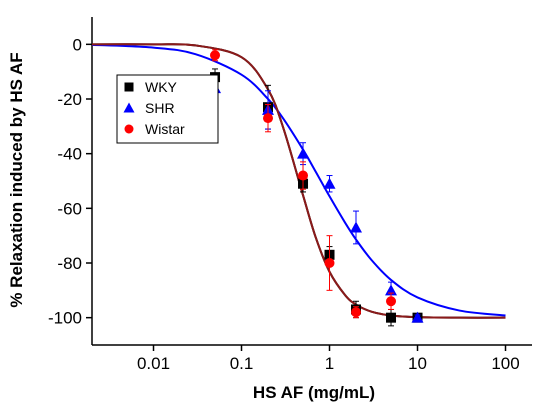 This screenshot has width=540, height=405. Describe the element at coordinates (160, 108) in the screenshot. I see `legend-label: SHR` at that location.